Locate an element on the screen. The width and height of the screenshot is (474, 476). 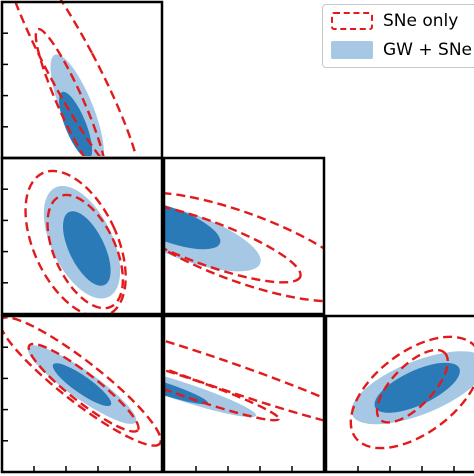
legend-swatch-filled is located at coordinates (352, 50).